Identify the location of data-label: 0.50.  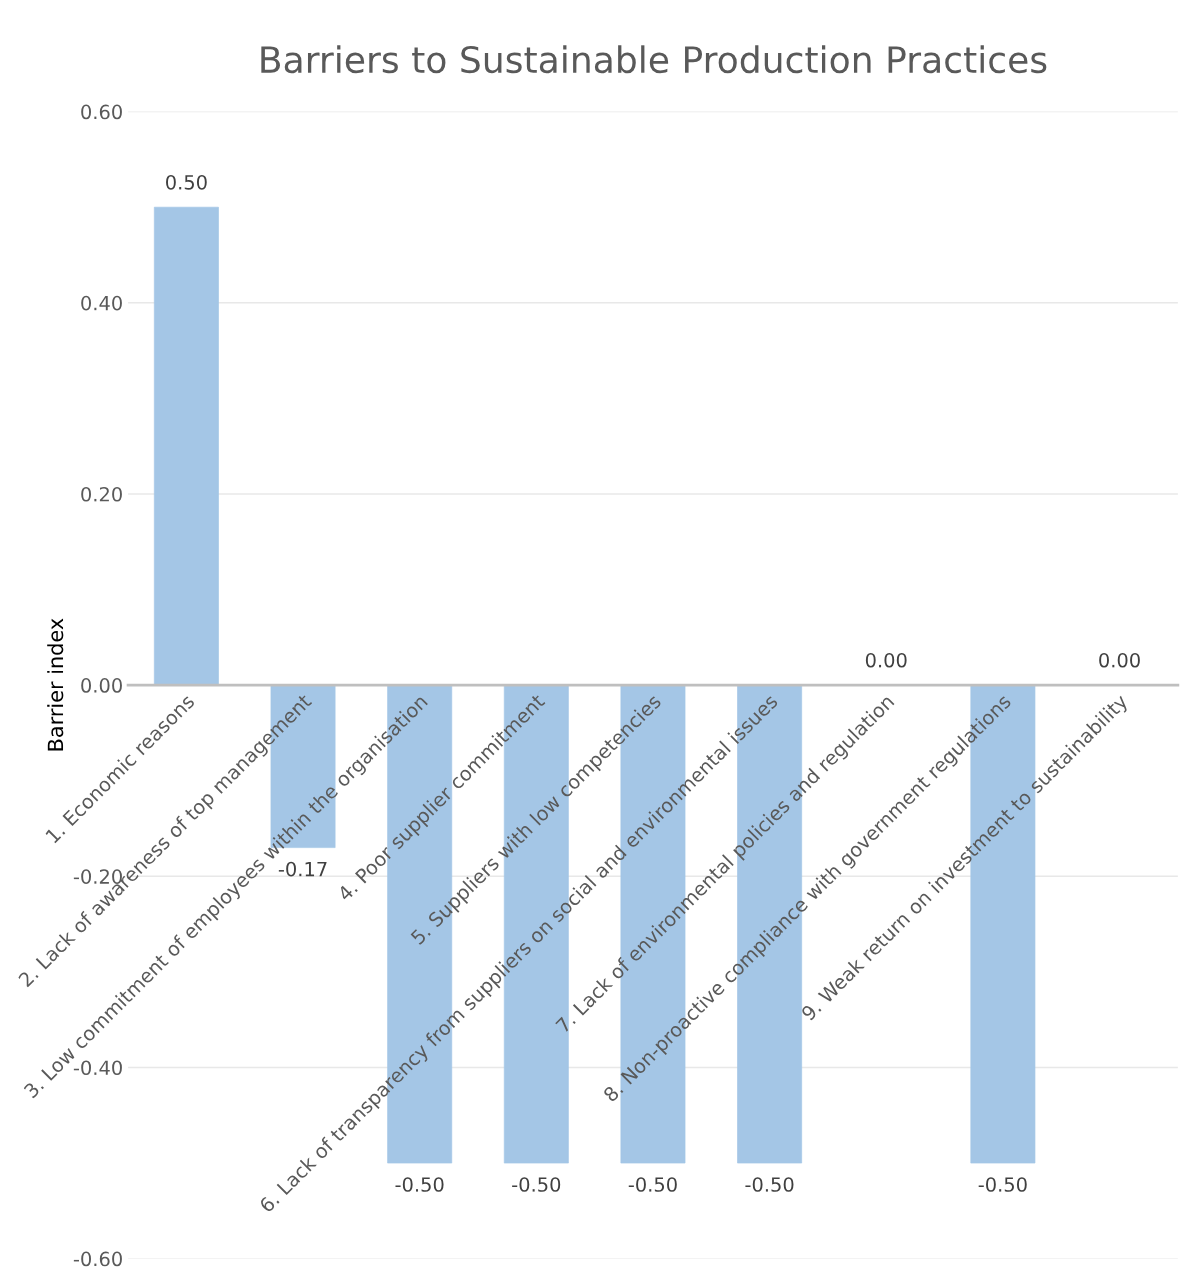
(186, 182).